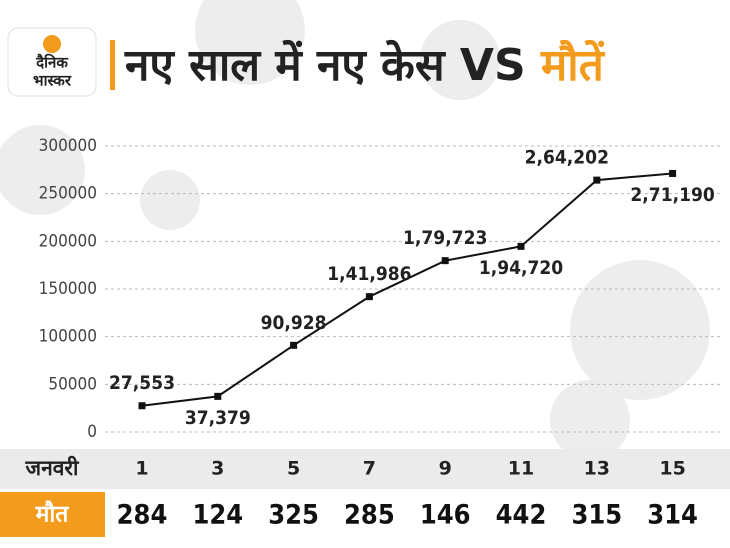 This screenshot has height=548, width=730. What do you see at coordinates (293, 469) in the screenshot?
I see `x-tick-label: 5` at bounding box center [293, 469].